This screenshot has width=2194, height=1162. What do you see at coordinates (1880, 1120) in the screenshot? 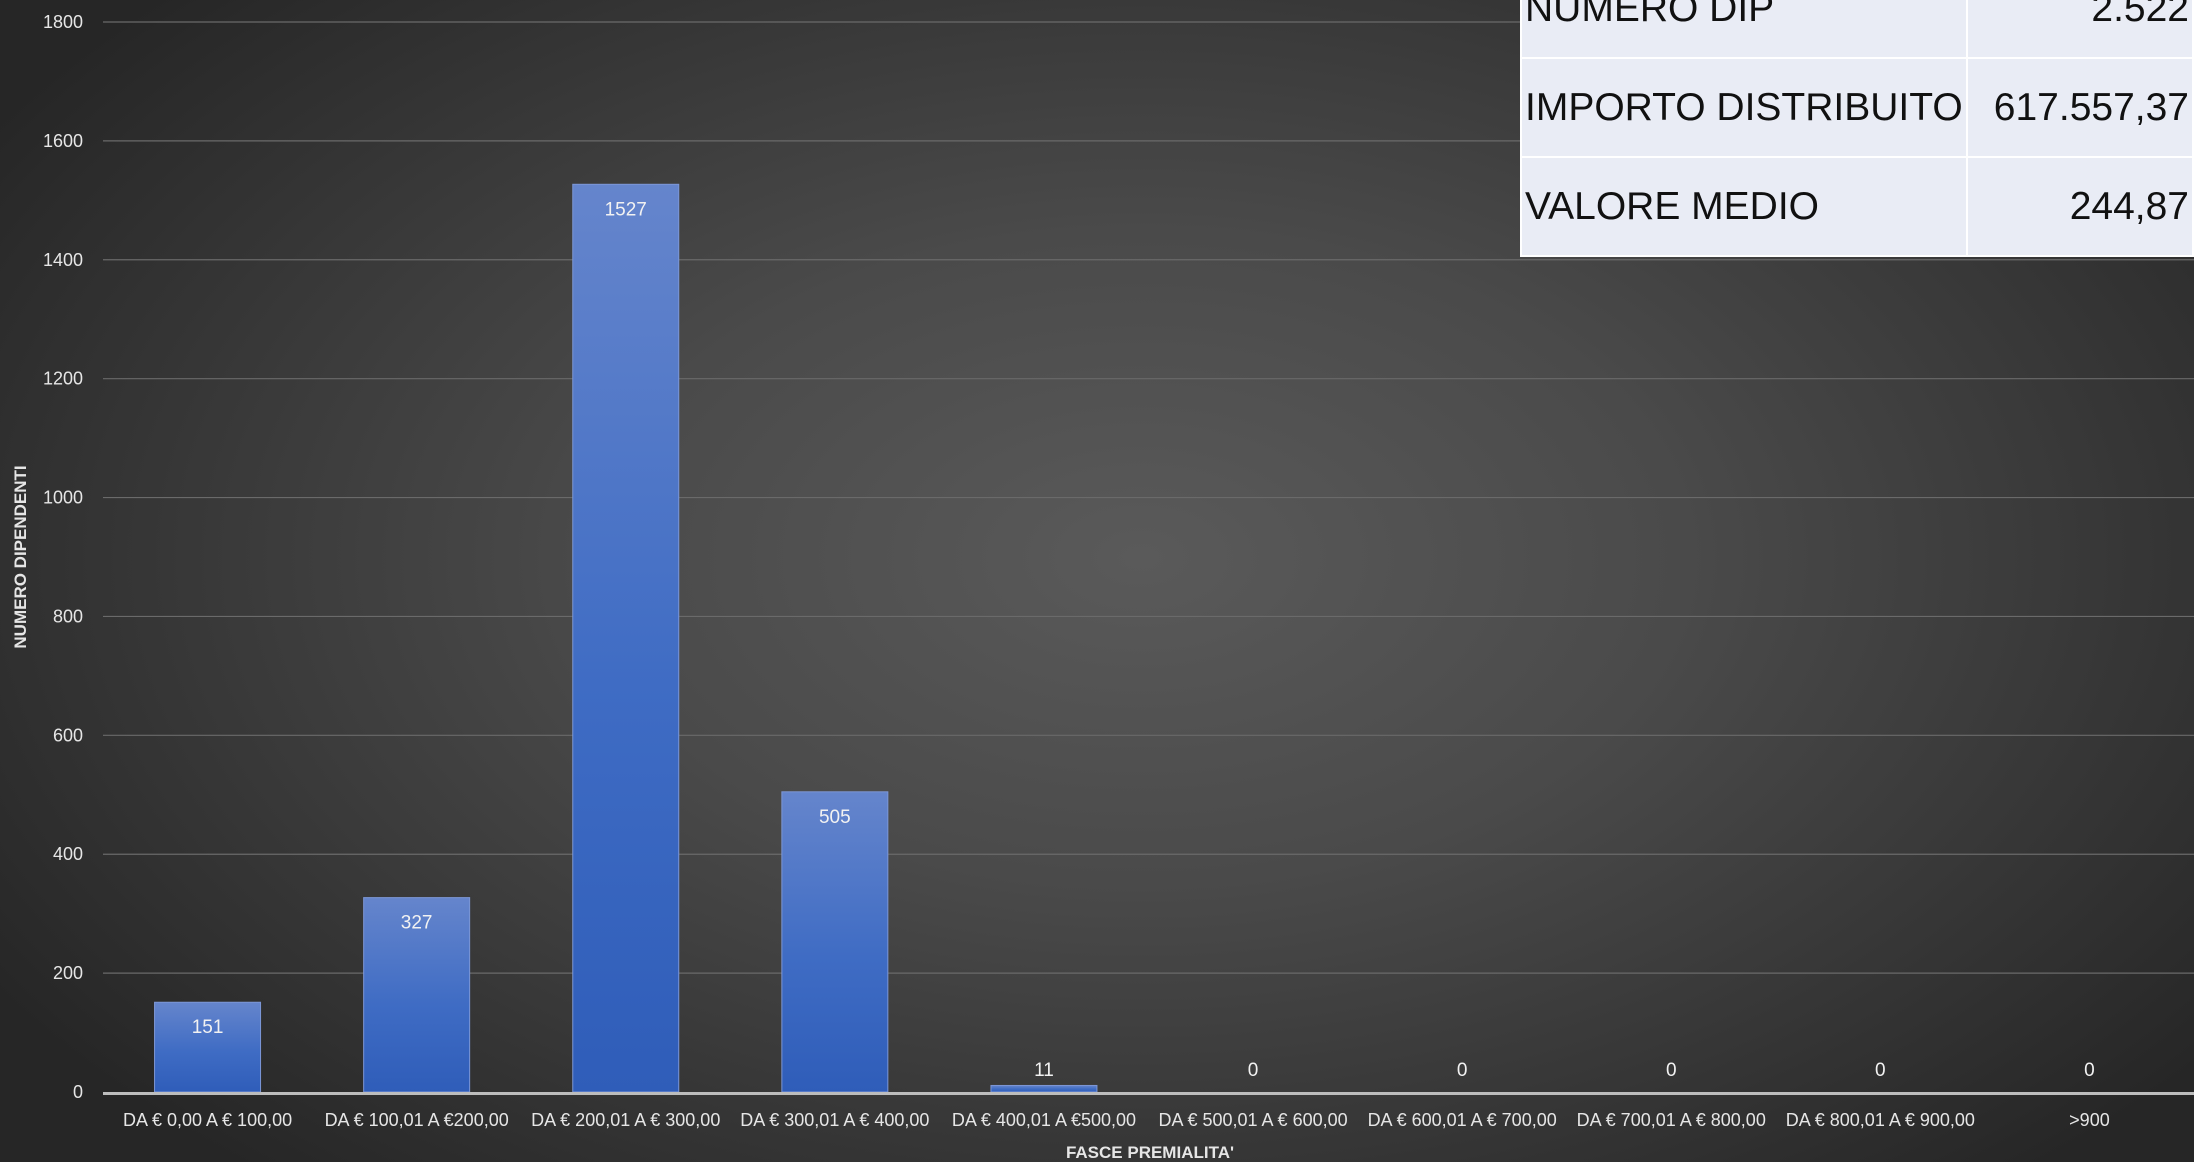
I see `x-tick-label: DA € 800,01 A € 900,00` at bounding box center [1880, 1120].